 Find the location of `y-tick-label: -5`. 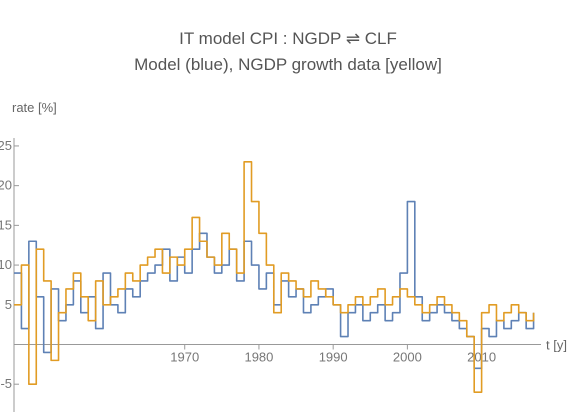

y-tick-label: -5 is located at coordinates (6, 383).